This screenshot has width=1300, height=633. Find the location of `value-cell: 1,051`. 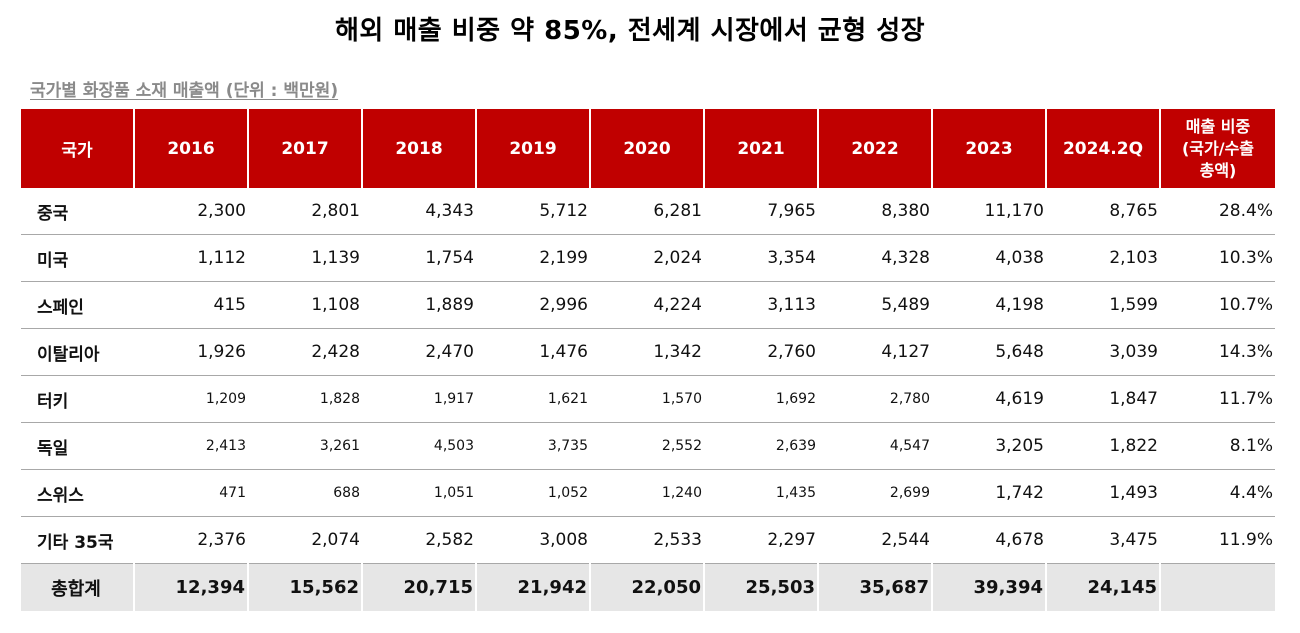

value-cell: 1,051 is located at coordinates (419, 493).